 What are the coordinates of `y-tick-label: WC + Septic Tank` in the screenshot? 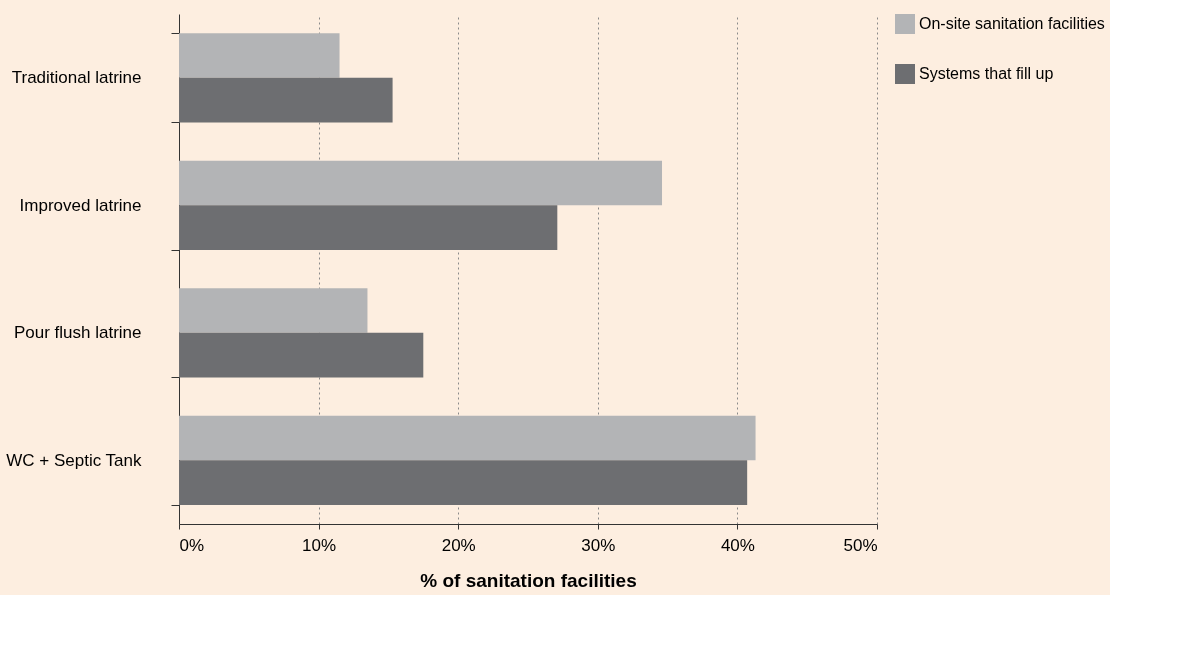 It's located at (74, 460).